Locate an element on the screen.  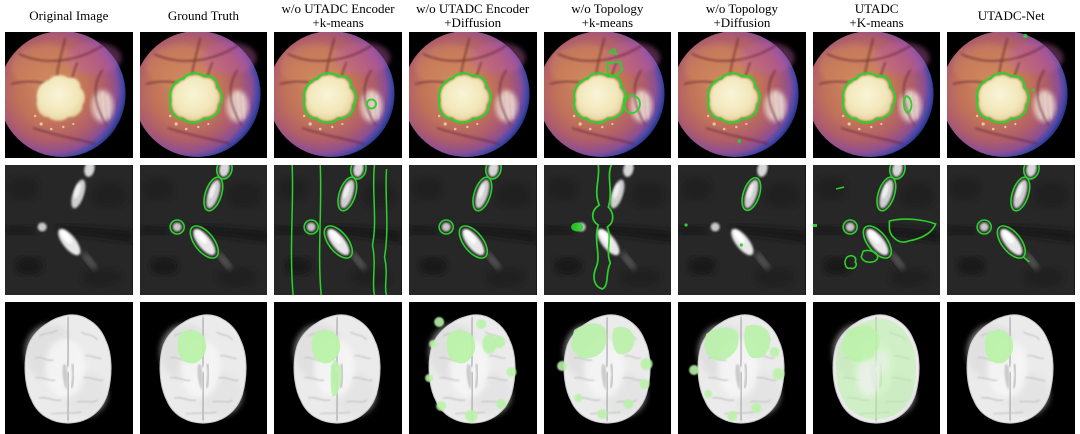
panel-brain-wo-enc-kmeans is located at coordinates (338, 368).